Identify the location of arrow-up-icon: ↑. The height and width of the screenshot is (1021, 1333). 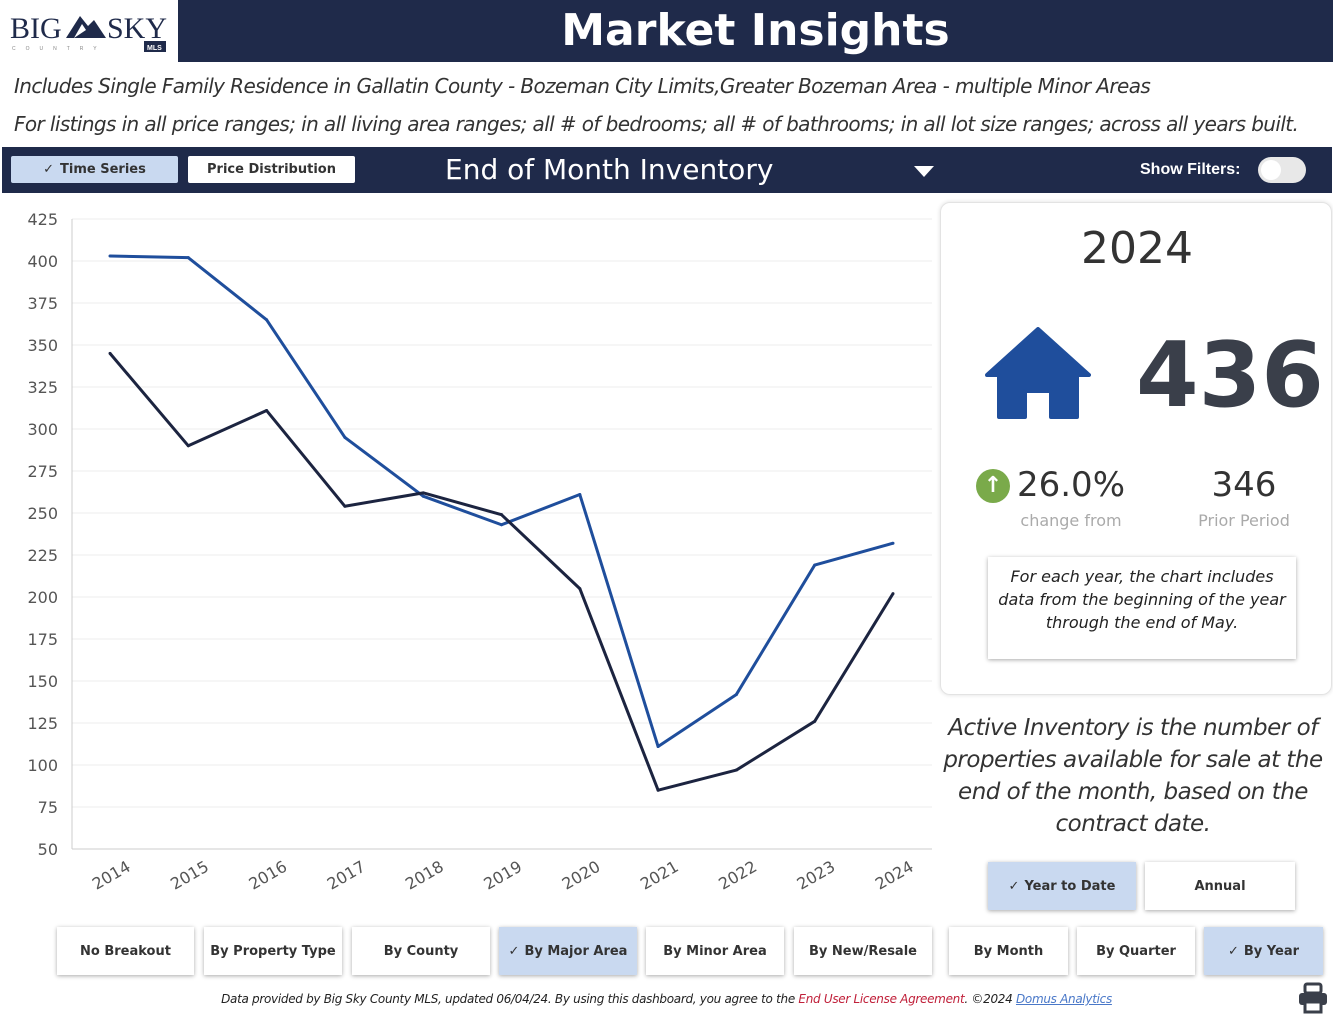
(993, 486).